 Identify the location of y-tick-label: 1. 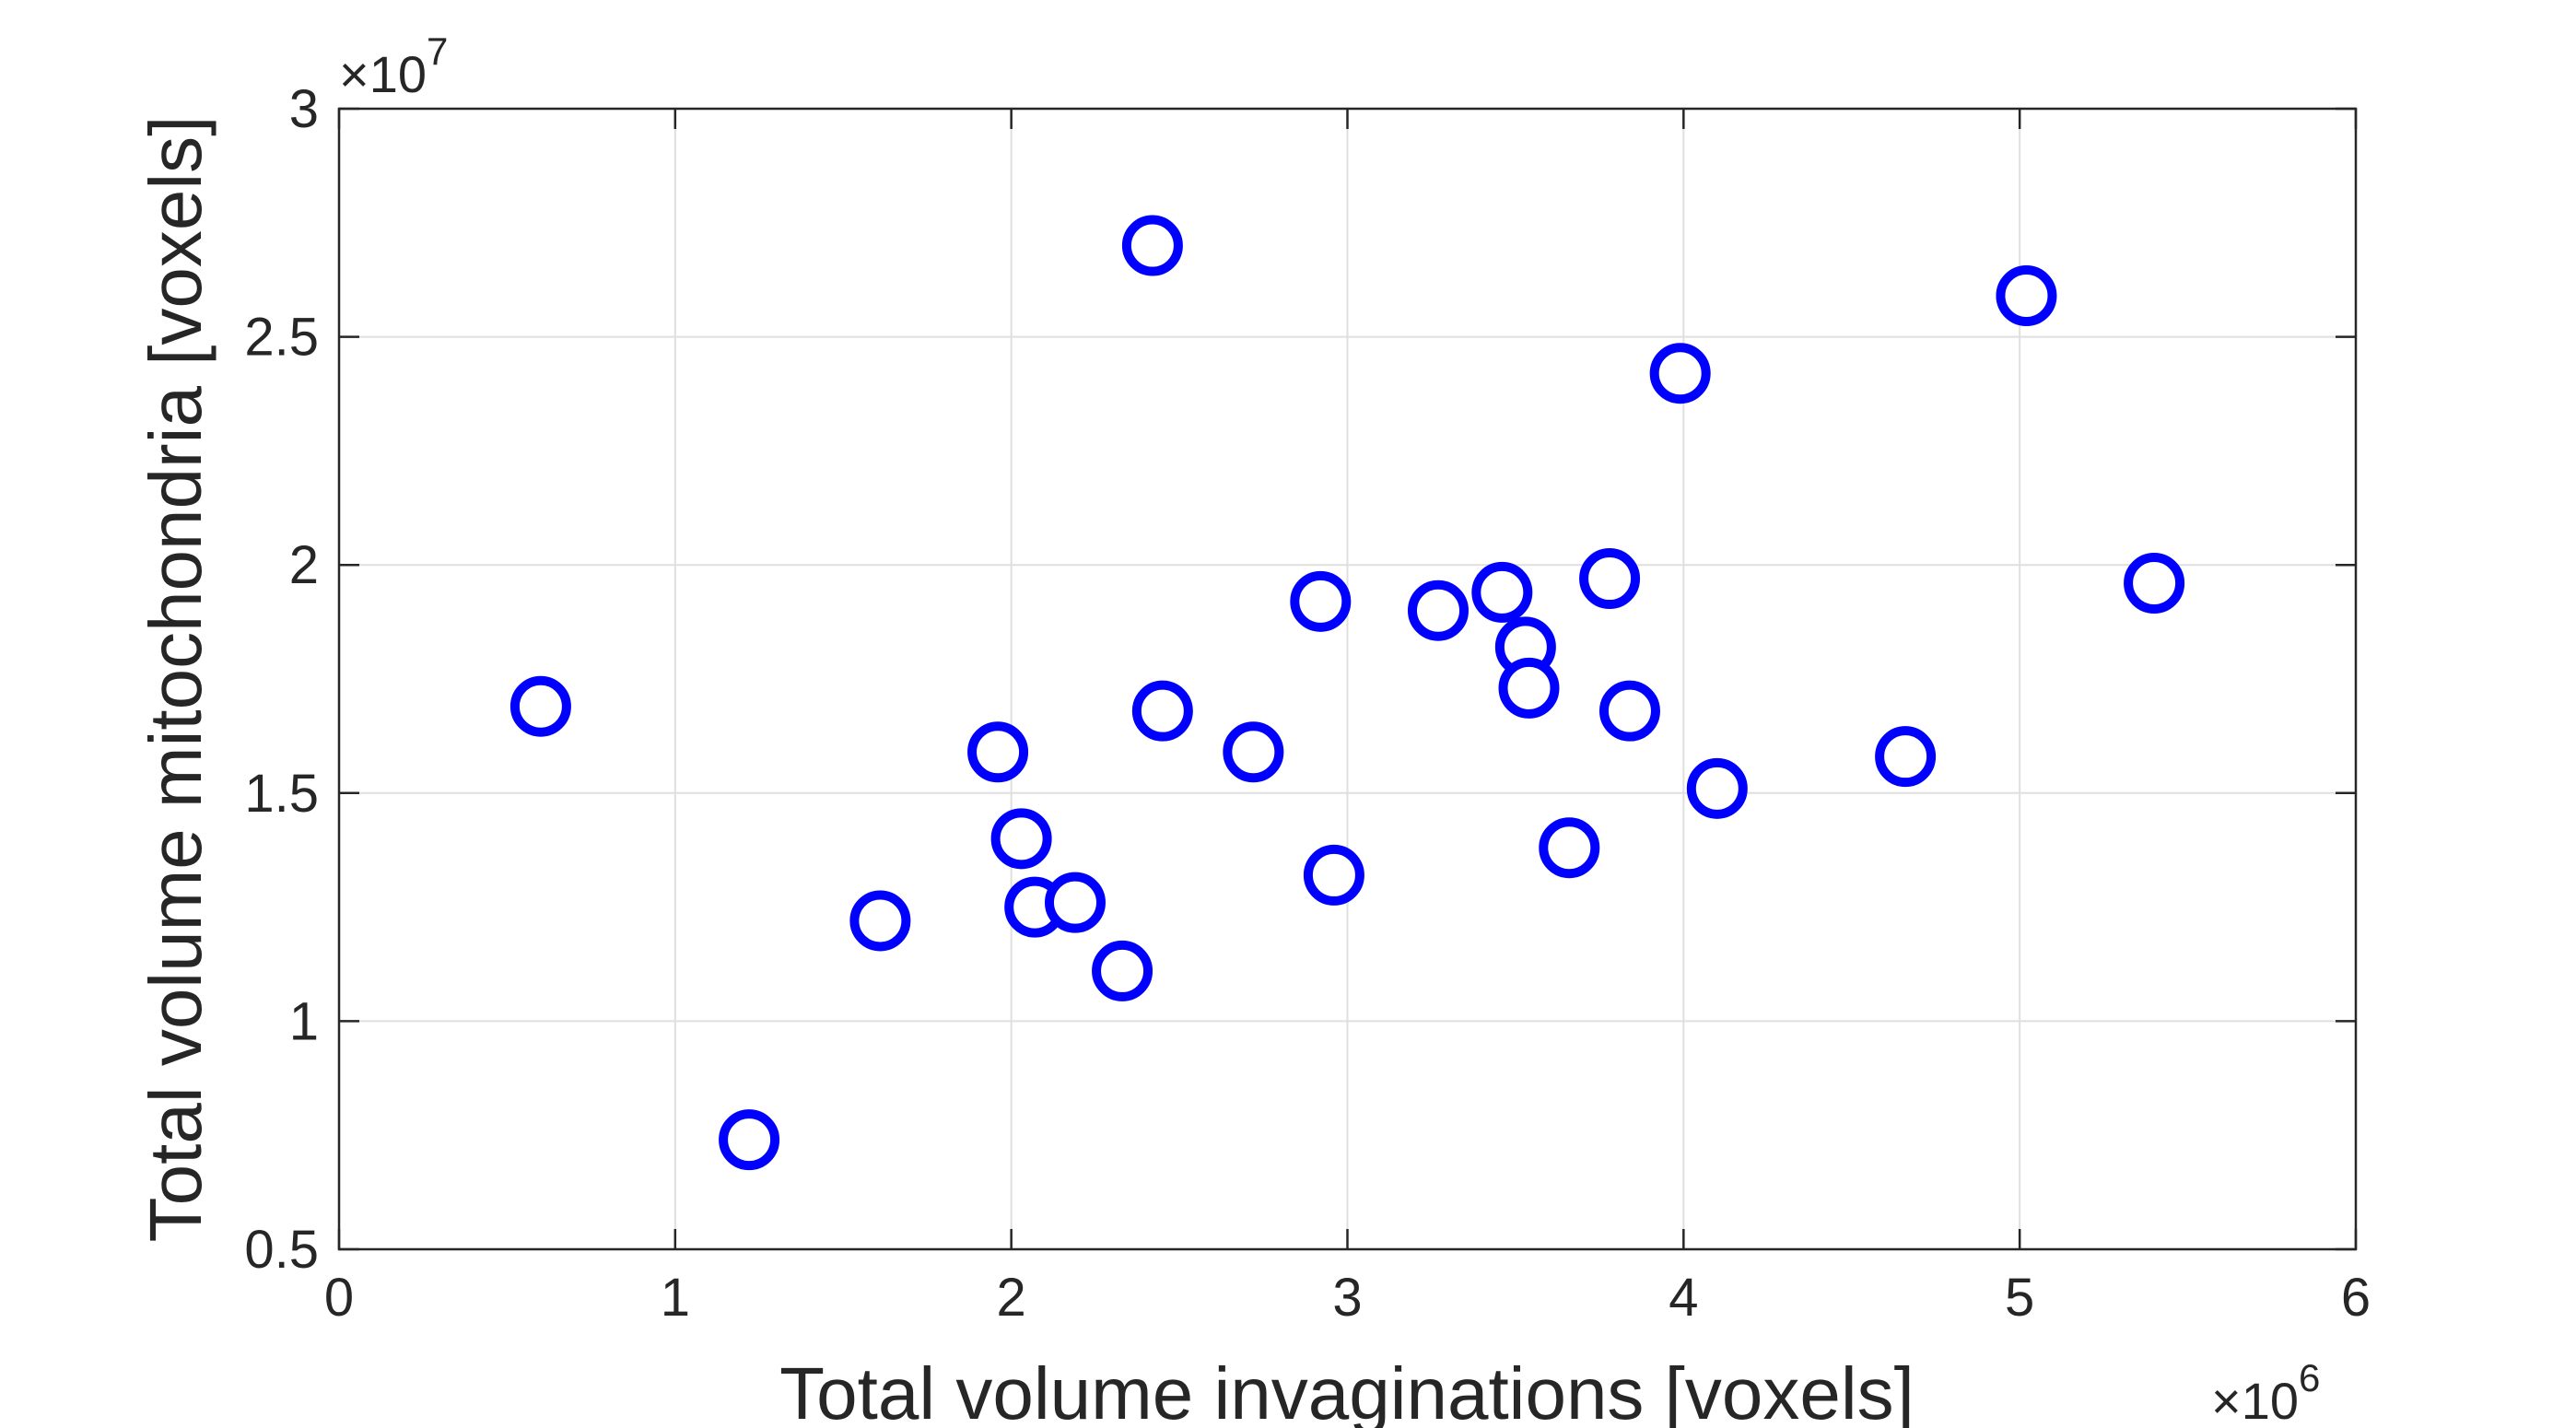
(304, 1021).